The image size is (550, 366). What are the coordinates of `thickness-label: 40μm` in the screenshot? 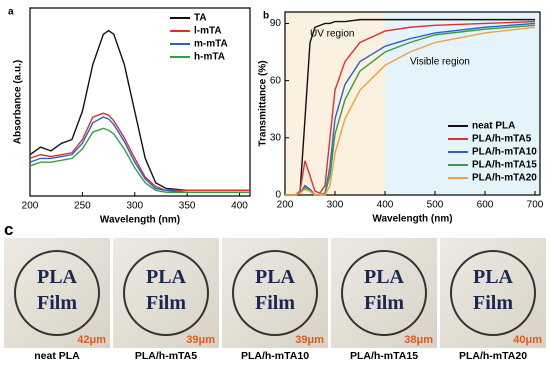 It's located at (527, 340).